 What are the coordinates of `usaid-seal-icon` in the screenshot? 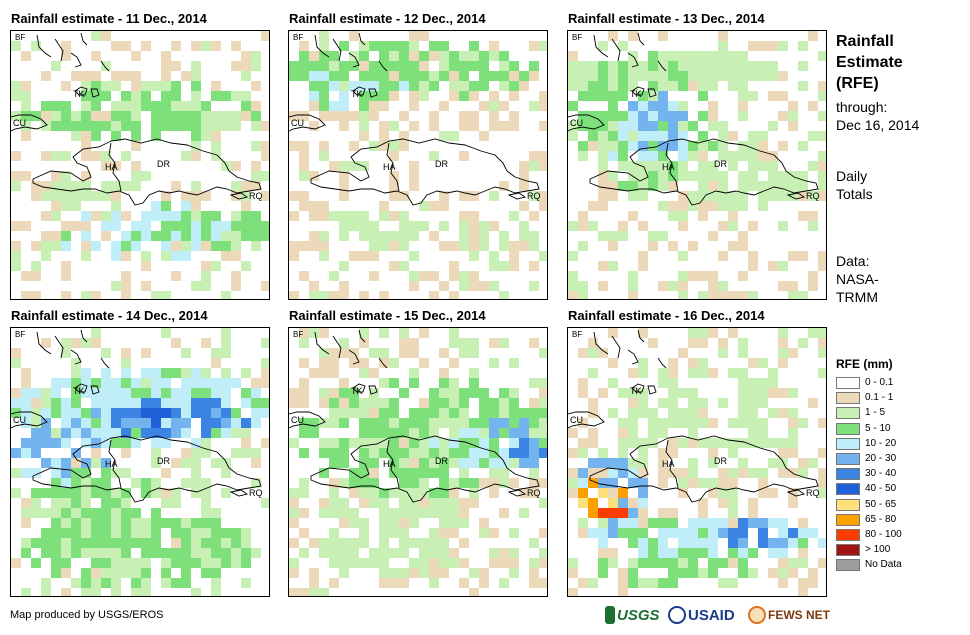 It's located at (677, 615).